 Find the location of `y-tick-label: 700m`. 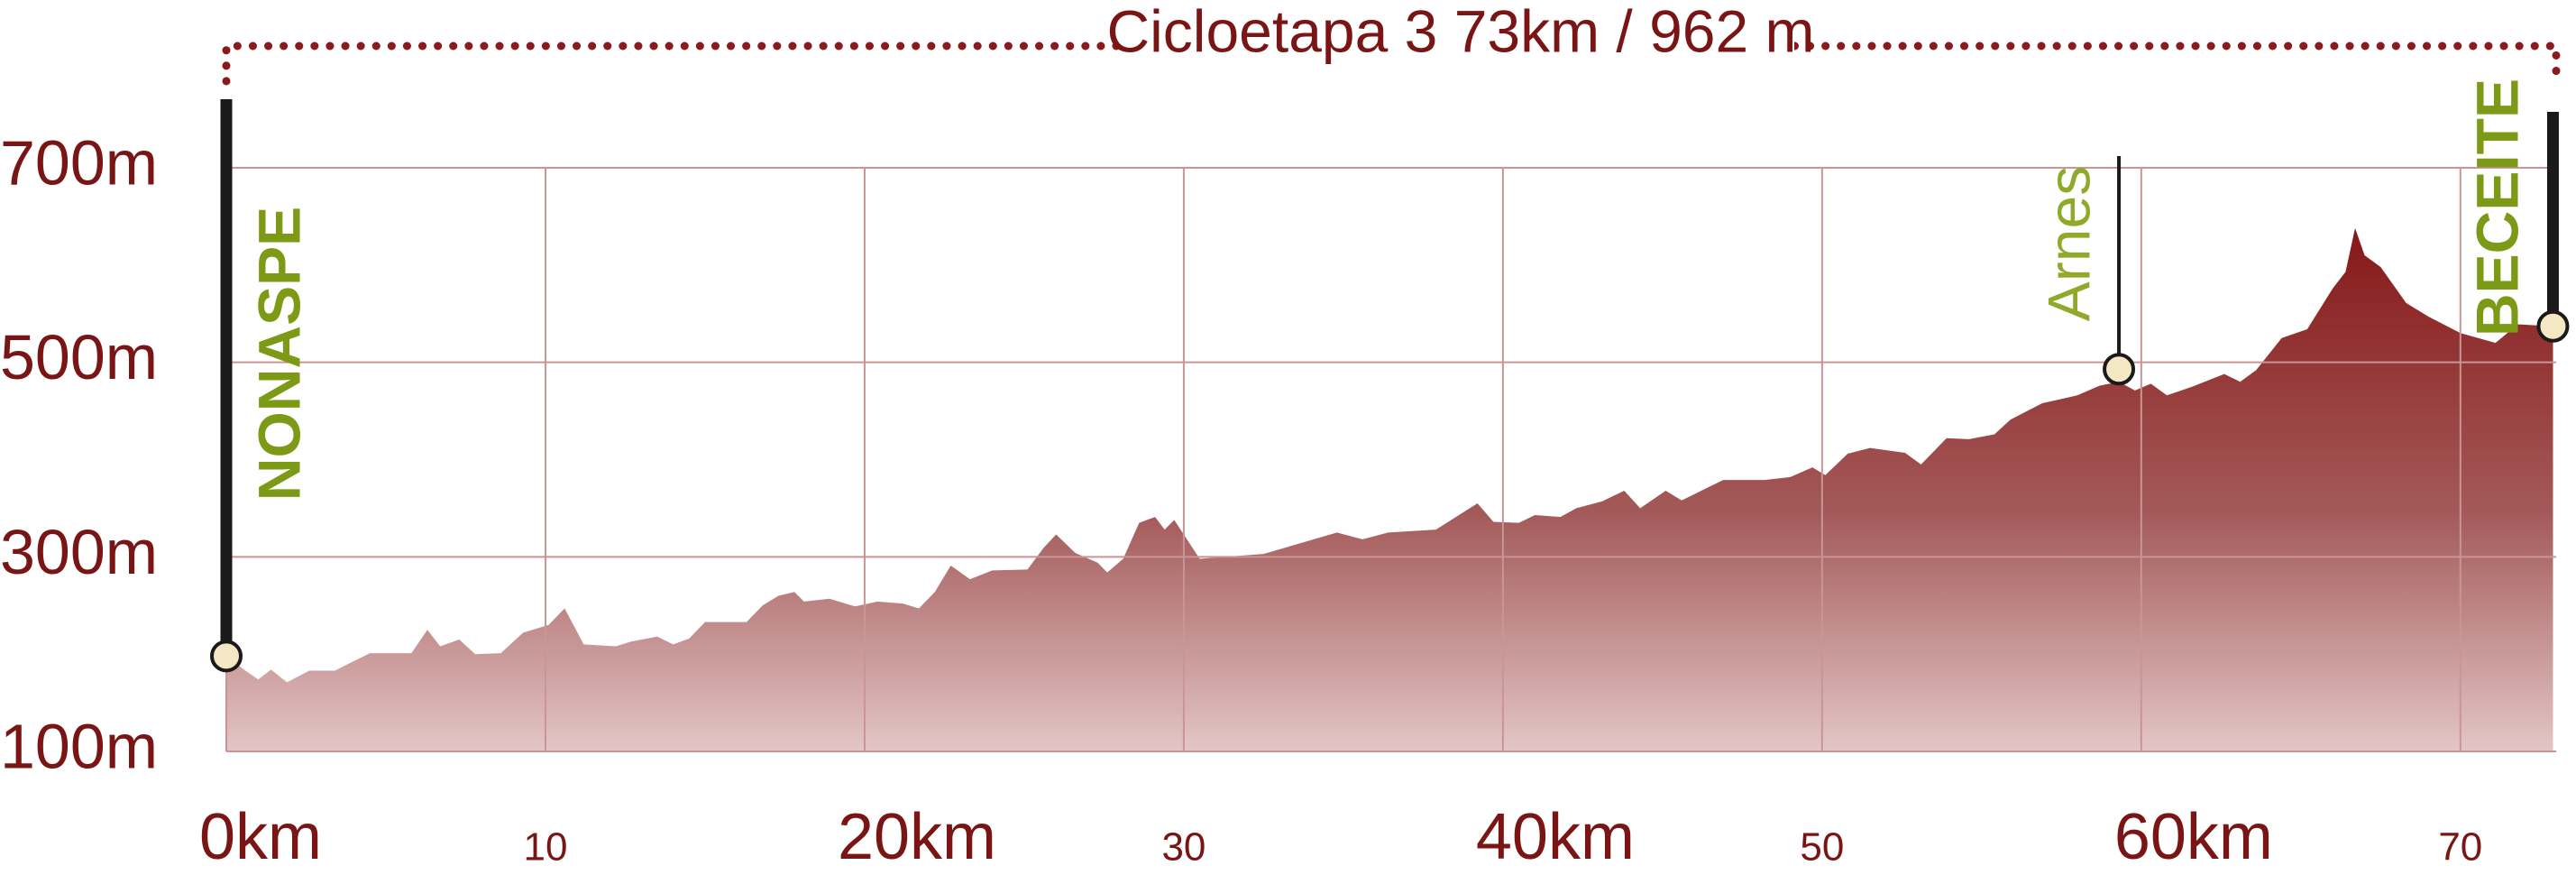

y-tick-label: 700m is located at coordinates (79, 163).